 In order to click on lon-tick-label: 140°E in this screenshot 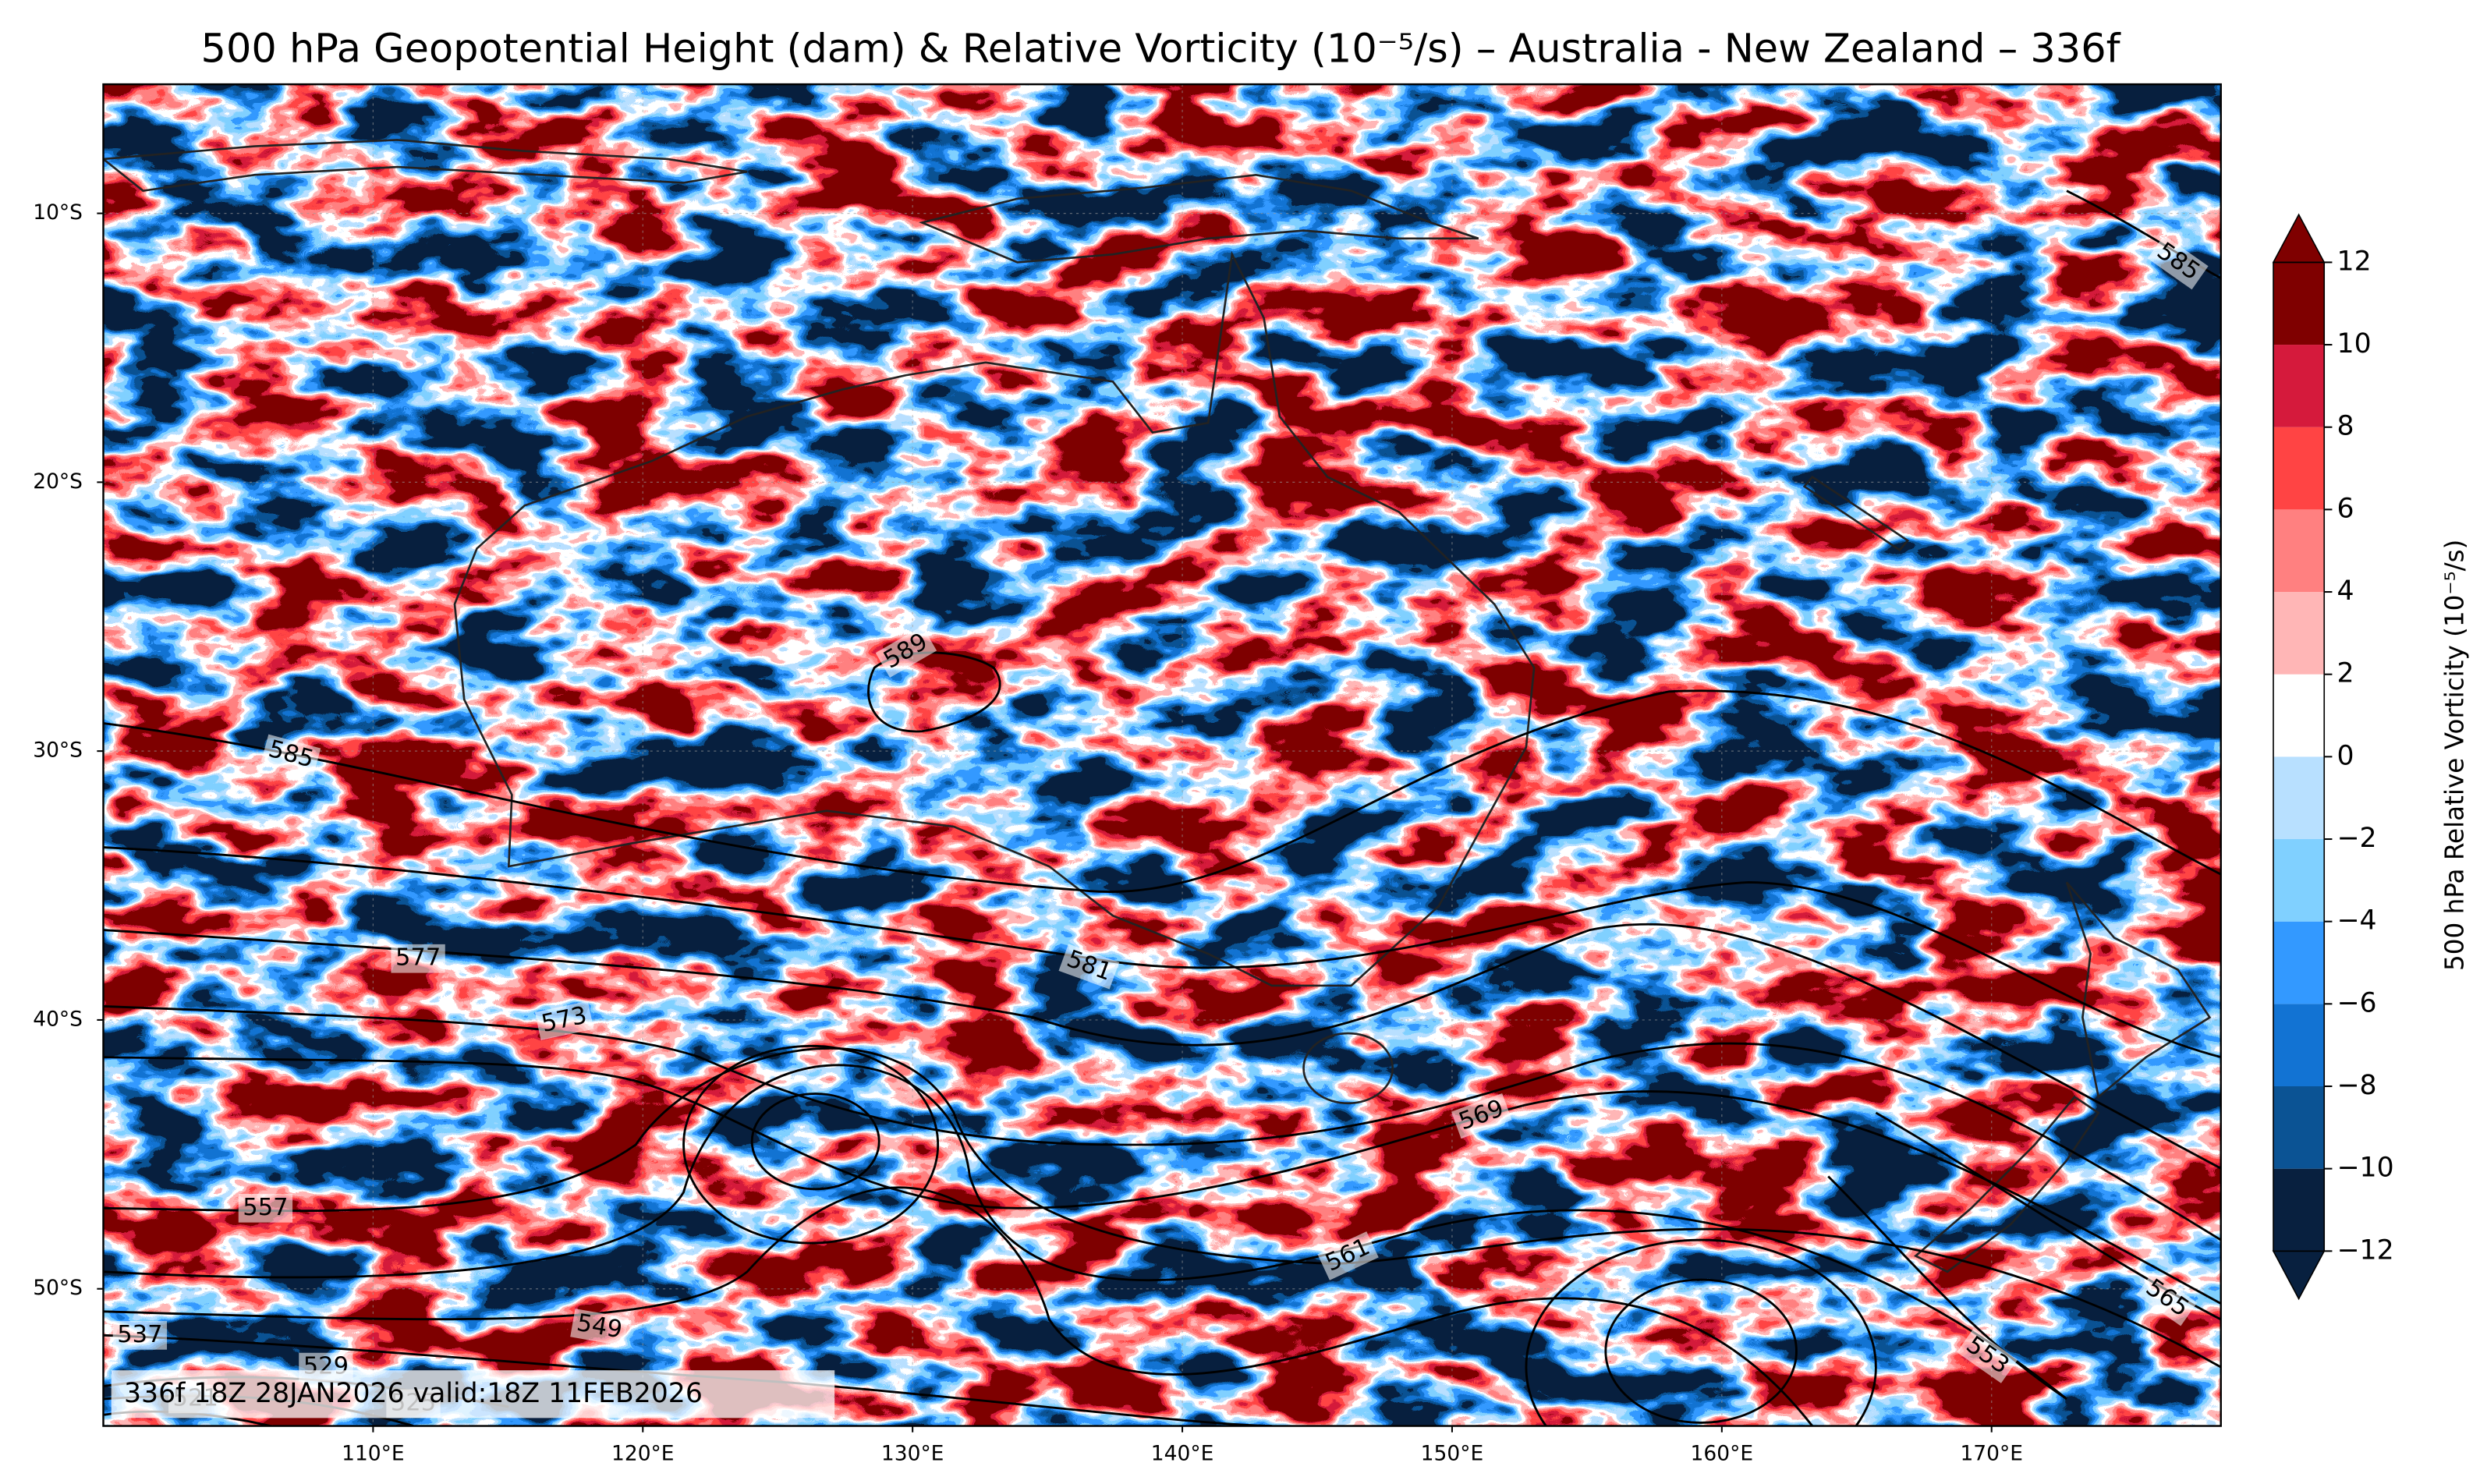, I will do `click(1182, 1454)`.